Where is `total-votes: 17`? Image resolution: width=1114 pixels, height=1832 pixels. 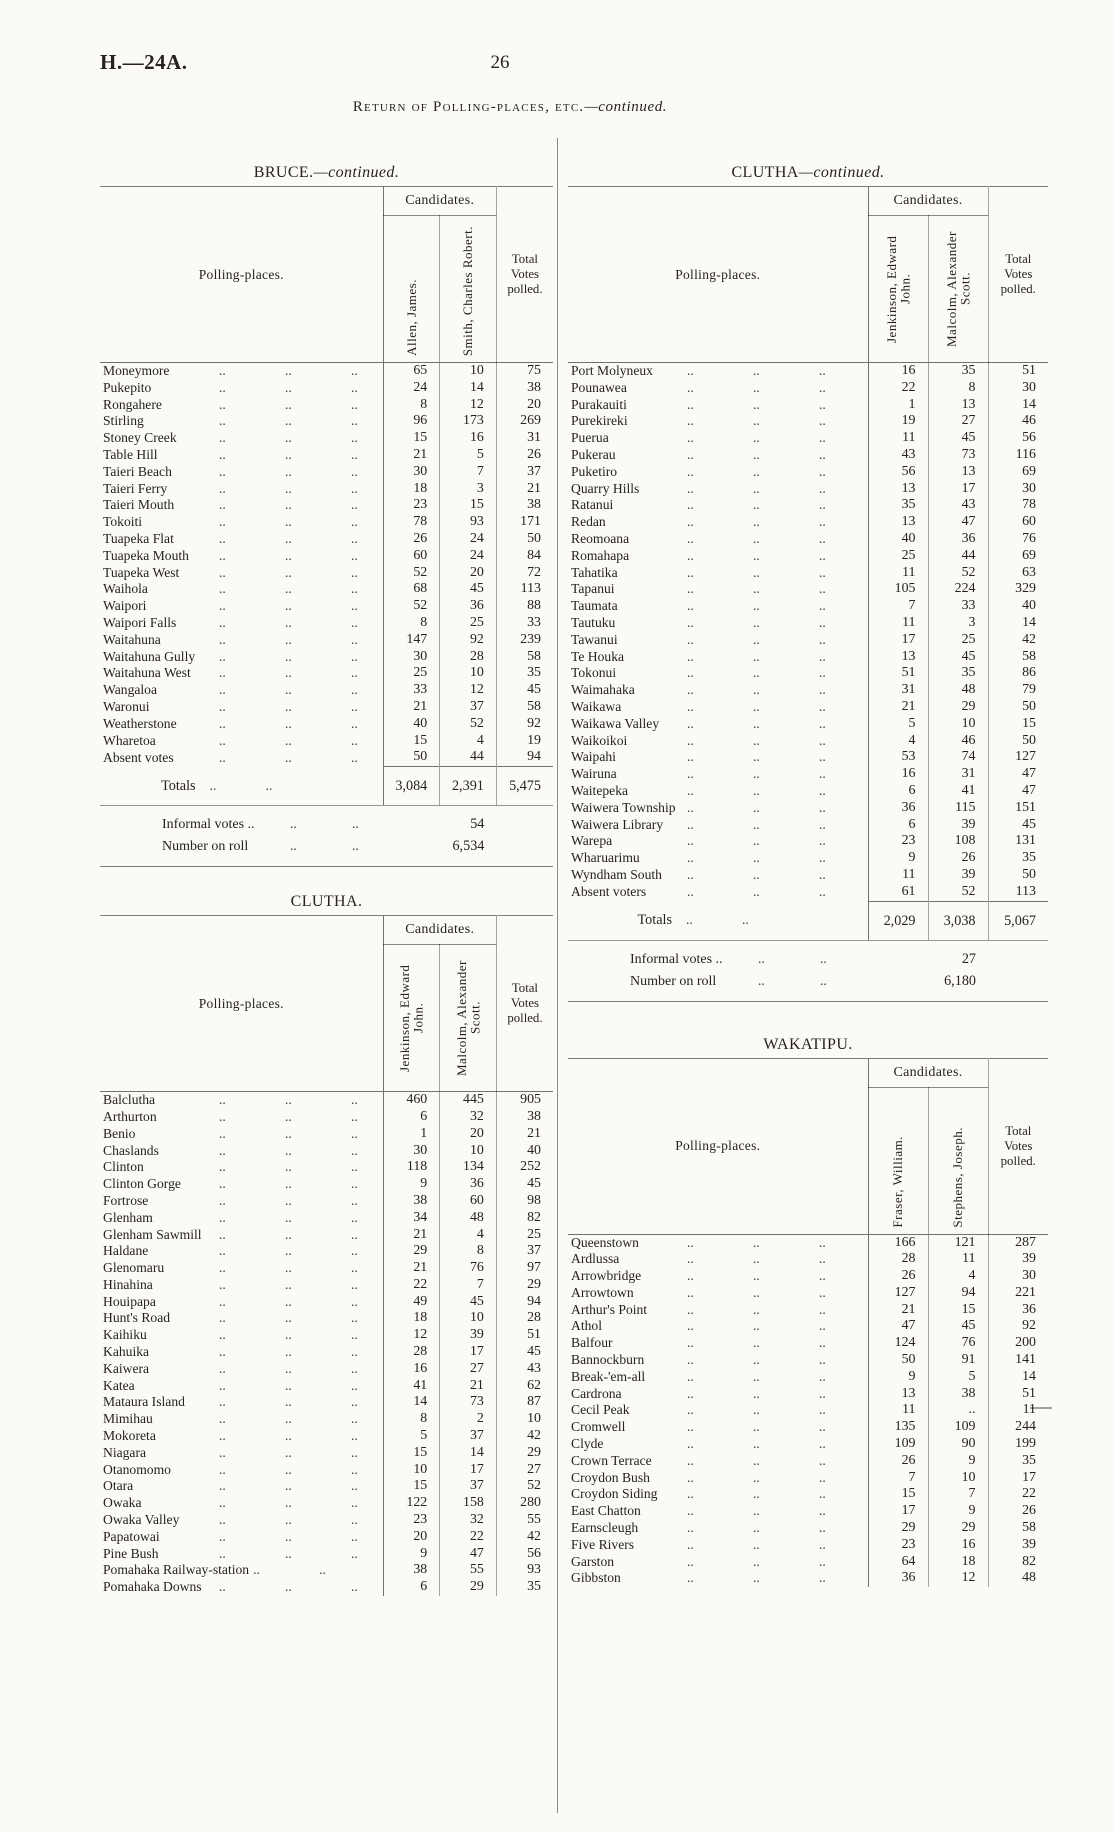 total-votes: 17 is located at coordinates (1017, 1478).